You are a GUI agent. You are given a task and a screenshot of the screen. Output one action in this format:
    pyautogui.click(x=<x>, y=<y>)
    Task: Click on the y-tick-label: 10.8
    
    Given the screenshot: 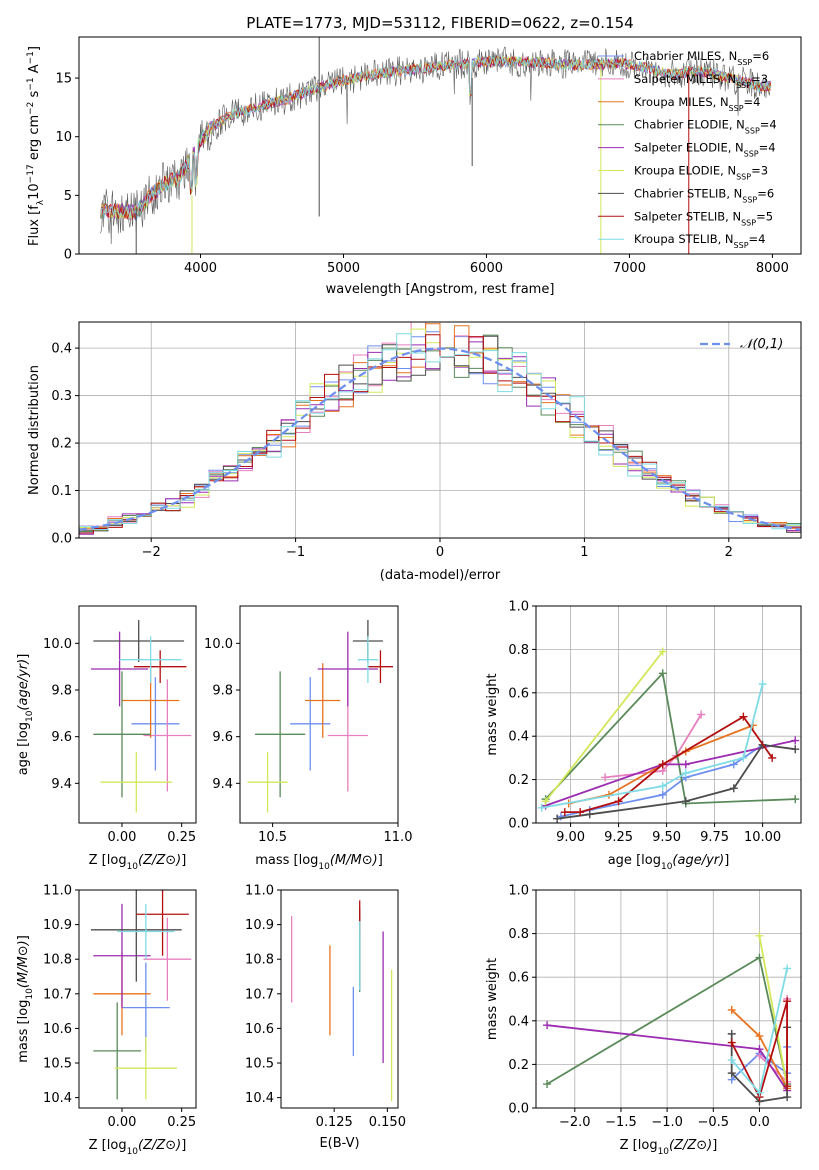 What is the action you would take?
    pyautogui.click(x=259, y=960)
    